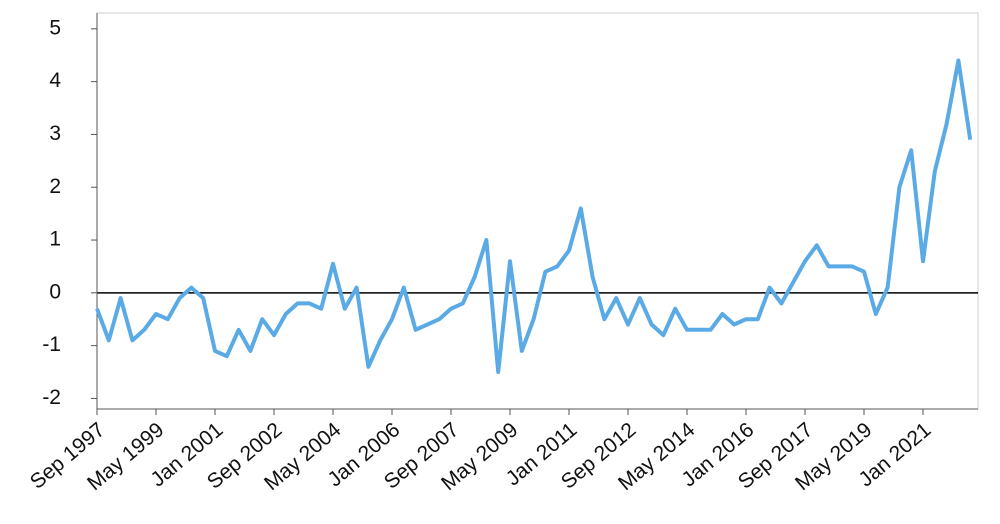 The width and height of the screenshot is (1000, 524). Describe the element at coordinates (55, 239) in the screenshot. I see `y-tick-label: 1` at that location.